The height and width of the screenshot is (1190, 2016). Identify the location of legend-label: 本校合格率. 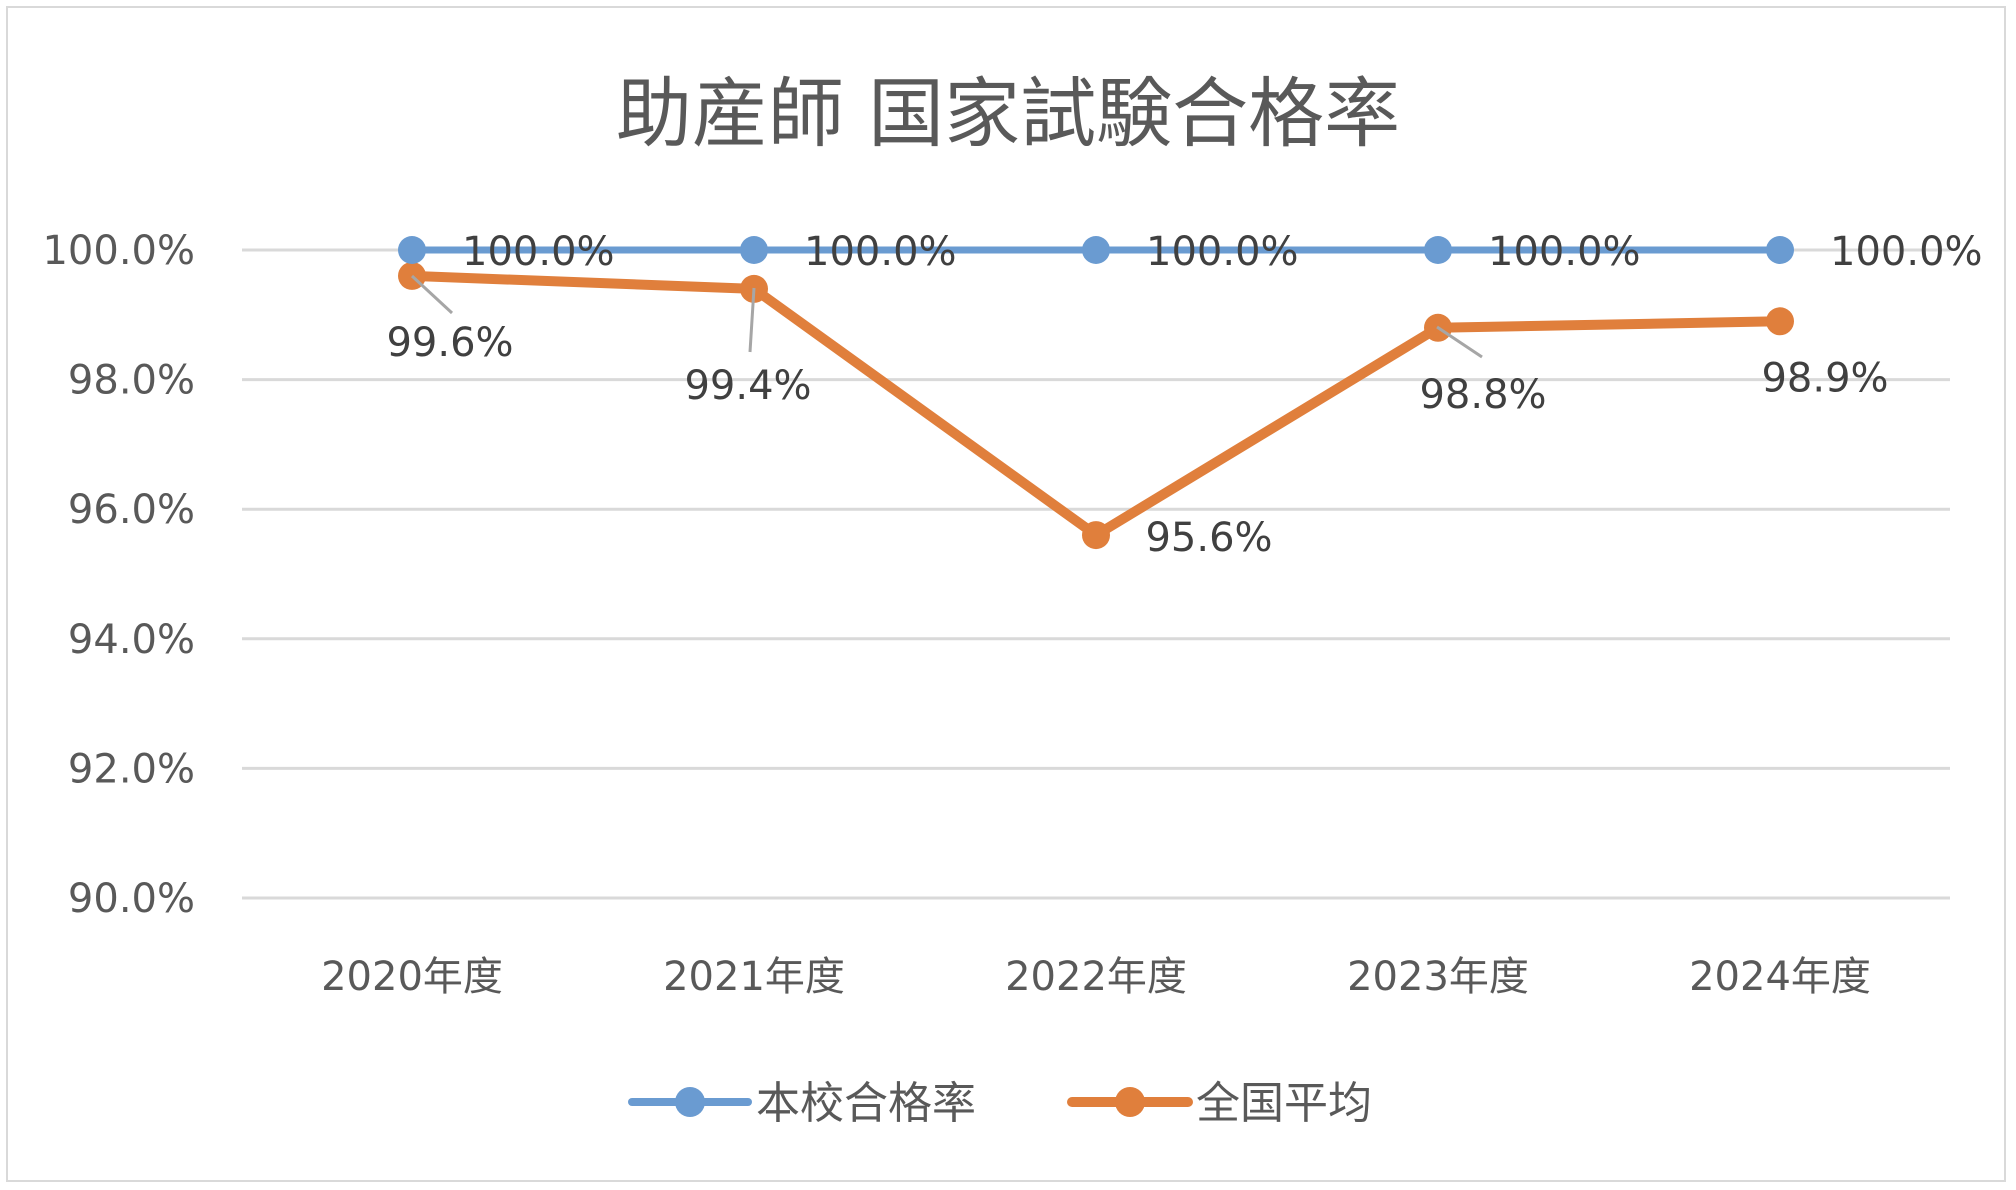
(866, 1103).